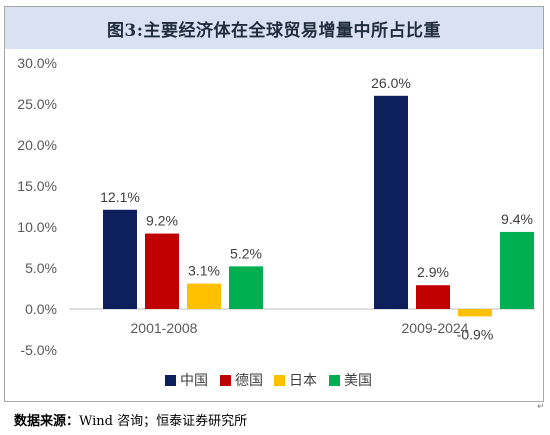 Image resolution: width=550 pixels, height=435 pixels. What do you see at coordinates (475, 334) in the screenshot?
I see `data-label: -0.9%` at bounding box center [475, 334].